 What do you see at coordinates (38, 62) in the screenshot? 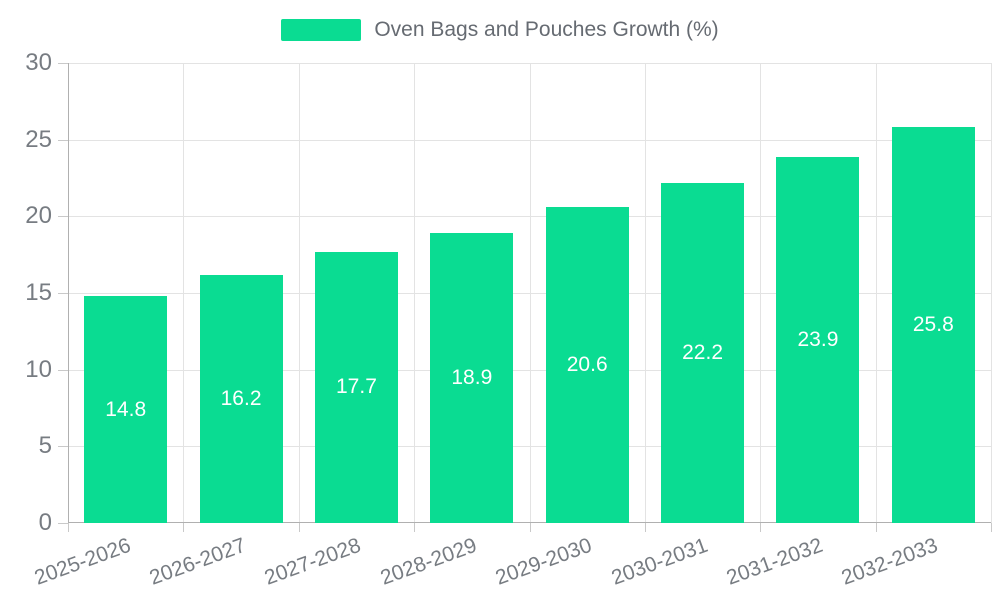
I see `y-axis-tick-label: 30` at bounding box center [38, 62].